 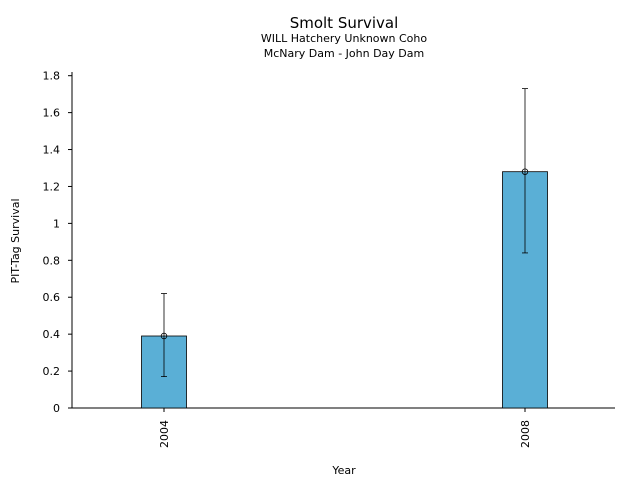 I want to click on x-tick-label: 2008, so click(x=525, y=434).